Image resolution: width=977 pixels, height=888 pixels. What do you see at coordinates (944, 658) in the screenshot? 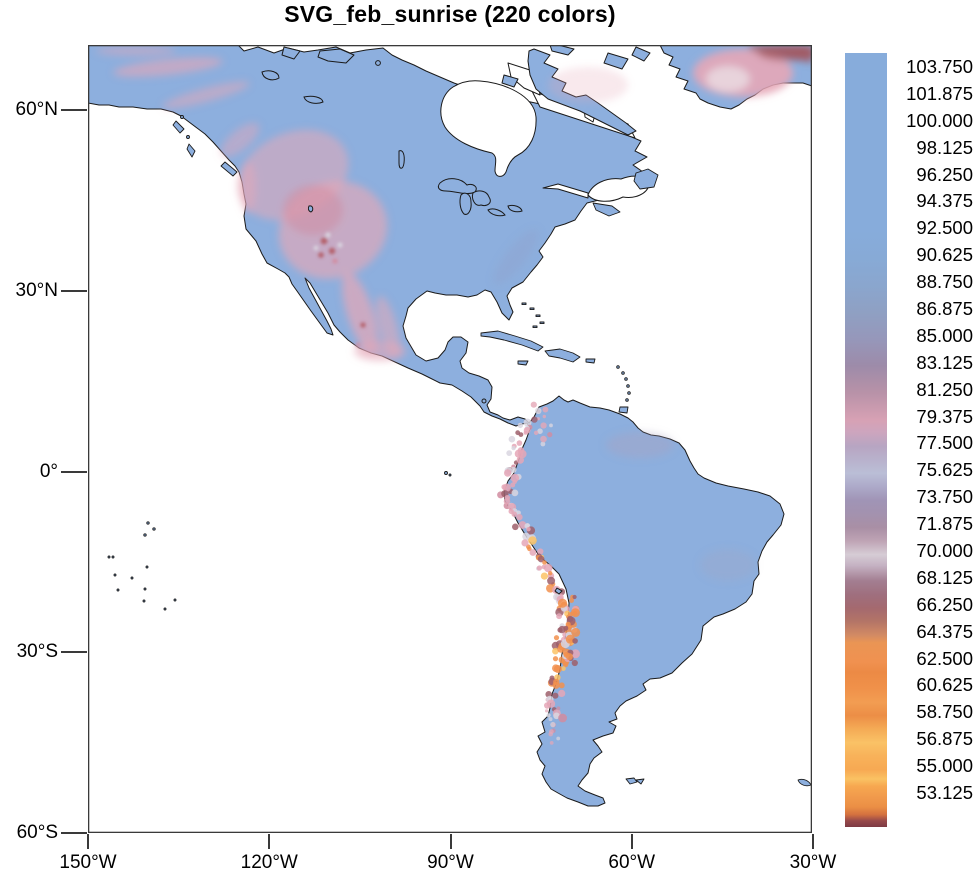
I see `colorbar-label: 62.500` at bounding box center [944, 658].